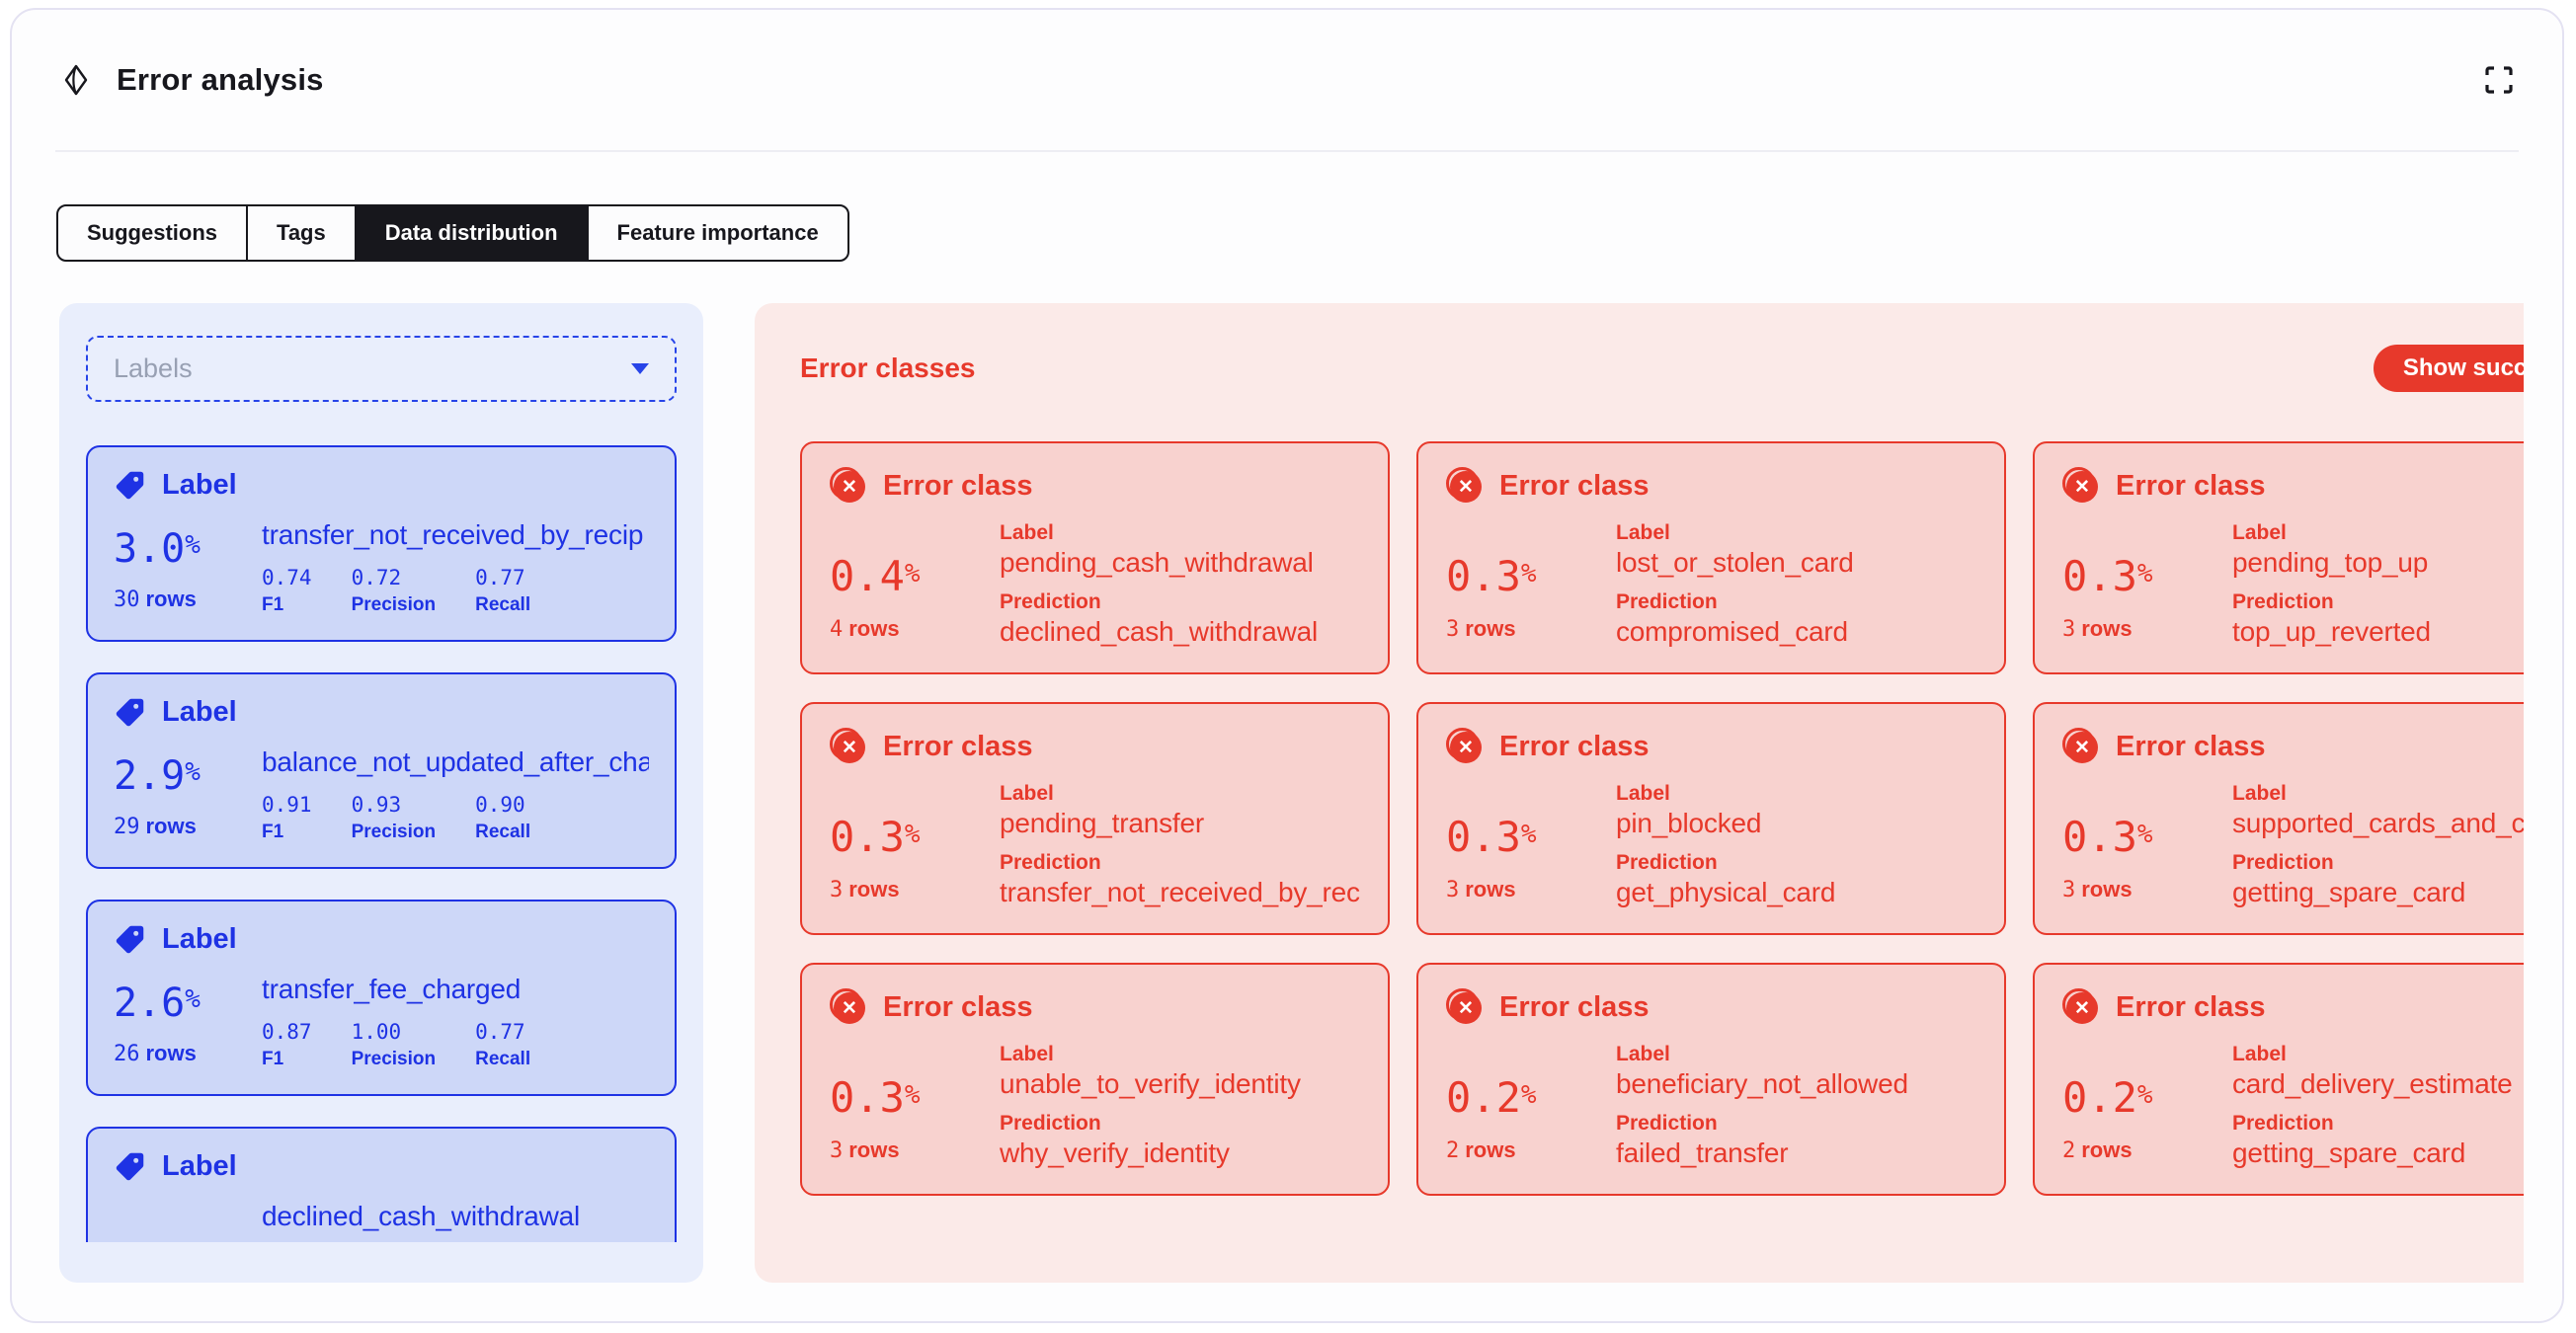  I want to click on error-prediction-value: declined_cash_withdrawal, so click(1159, 631).